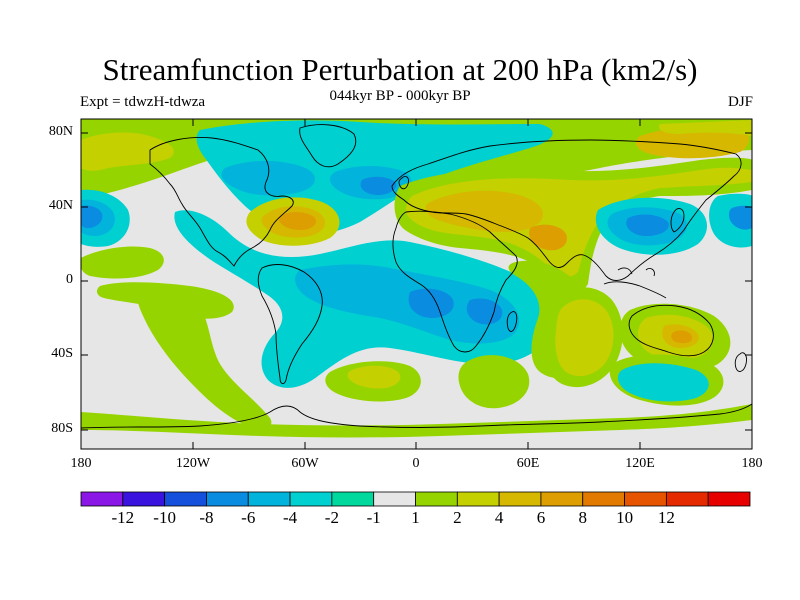  What do you see at coordinates (635, 283) in the screenshot?
I see `coastline-indonesia` at bounding box center [635, 283].